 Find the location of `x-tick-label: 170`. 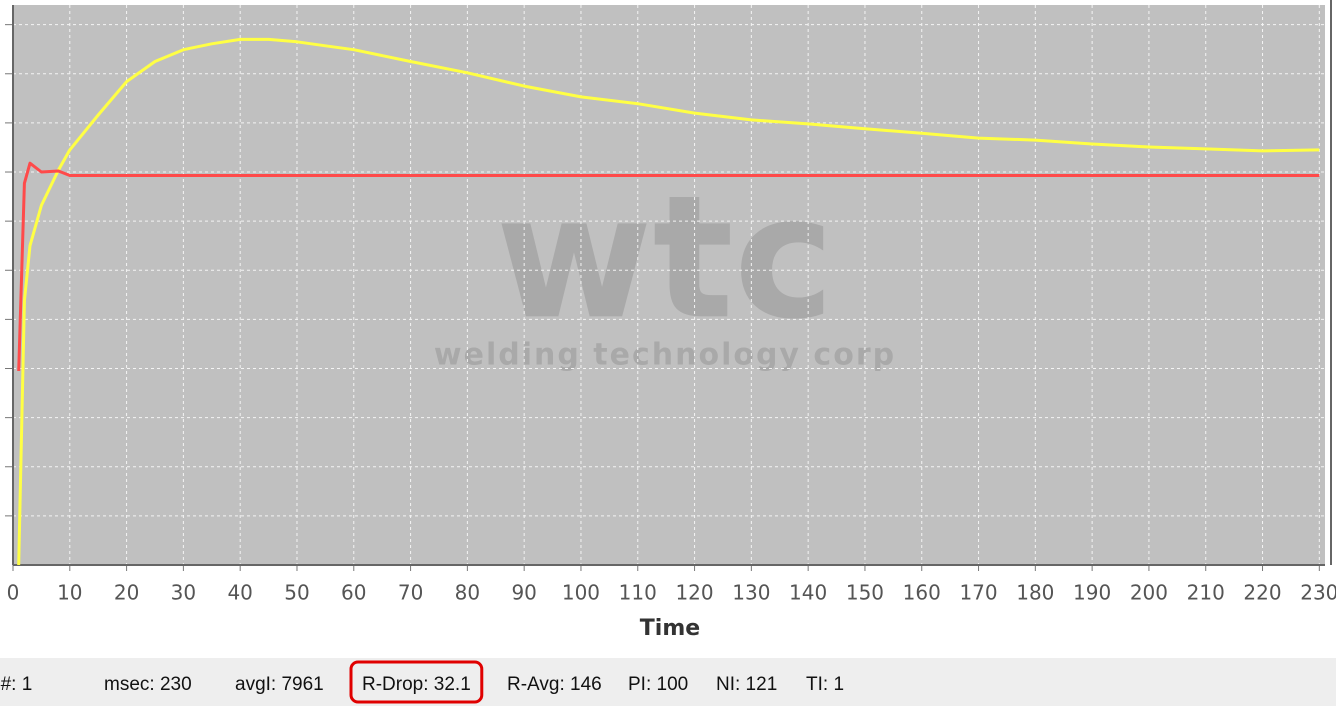

x-tick-label: 170 is located at coordinates (978, 593).